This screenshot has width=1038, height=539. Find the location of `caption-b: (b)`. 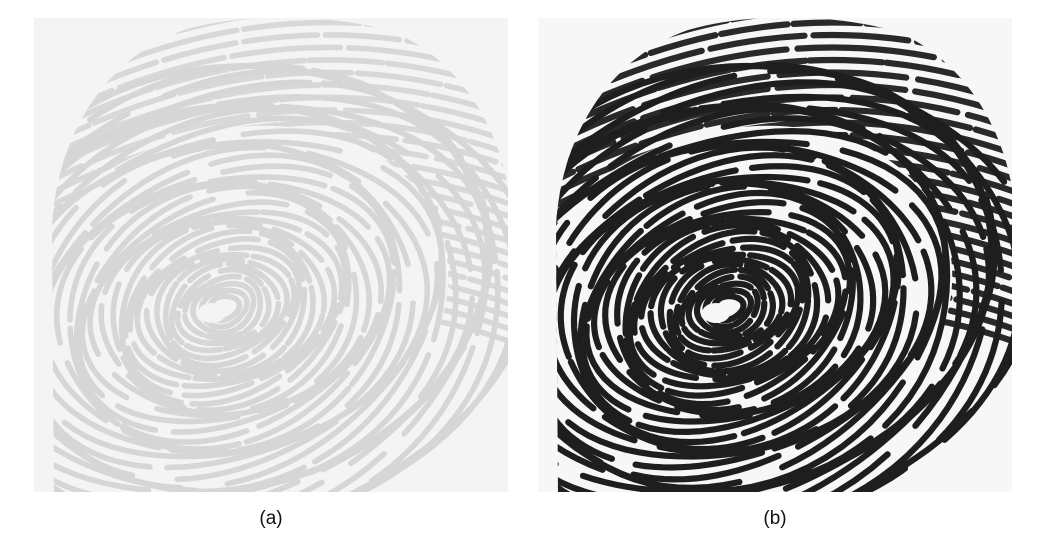

caption-b: (b) is located at coordinates (775, 518).